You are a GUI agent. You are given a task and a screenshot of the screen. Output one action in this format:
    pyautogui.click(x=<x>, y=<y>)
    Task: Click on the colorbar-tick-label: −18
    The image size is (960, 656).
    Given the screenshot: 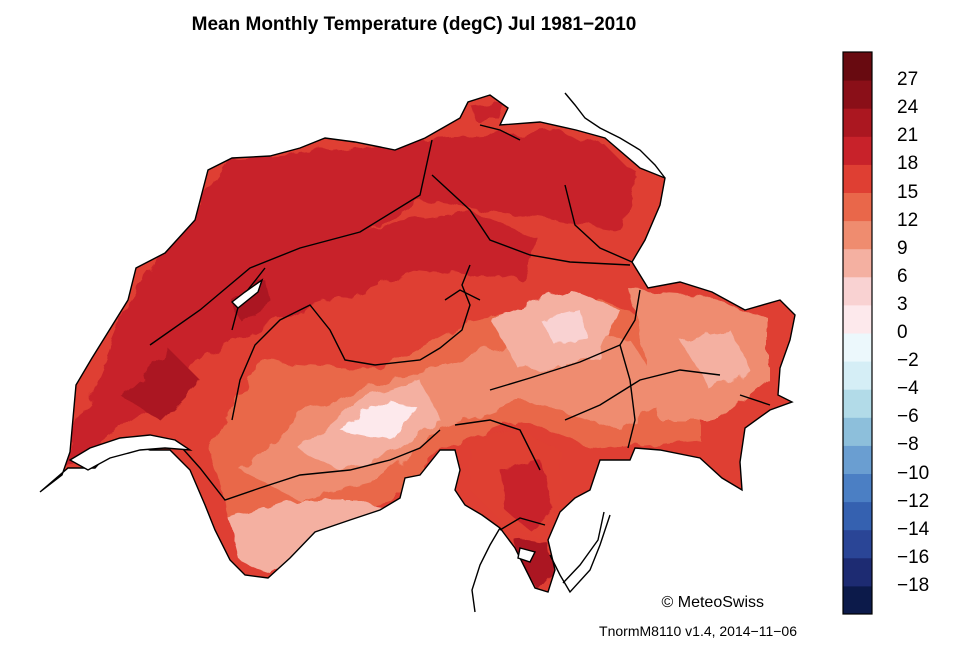 What is the action you would take?
    pyautogui.click(x=913, y=585)
    